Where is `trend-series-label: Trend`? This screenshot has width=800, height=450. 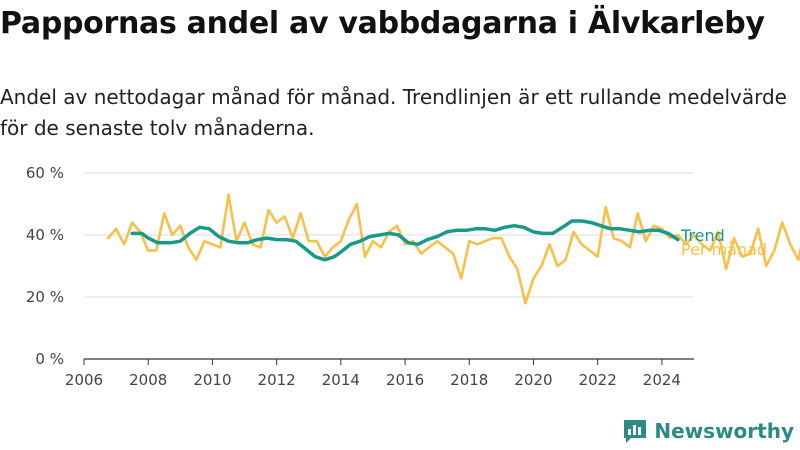
trend-series-label: Trend is located at coordinates (702, 235).